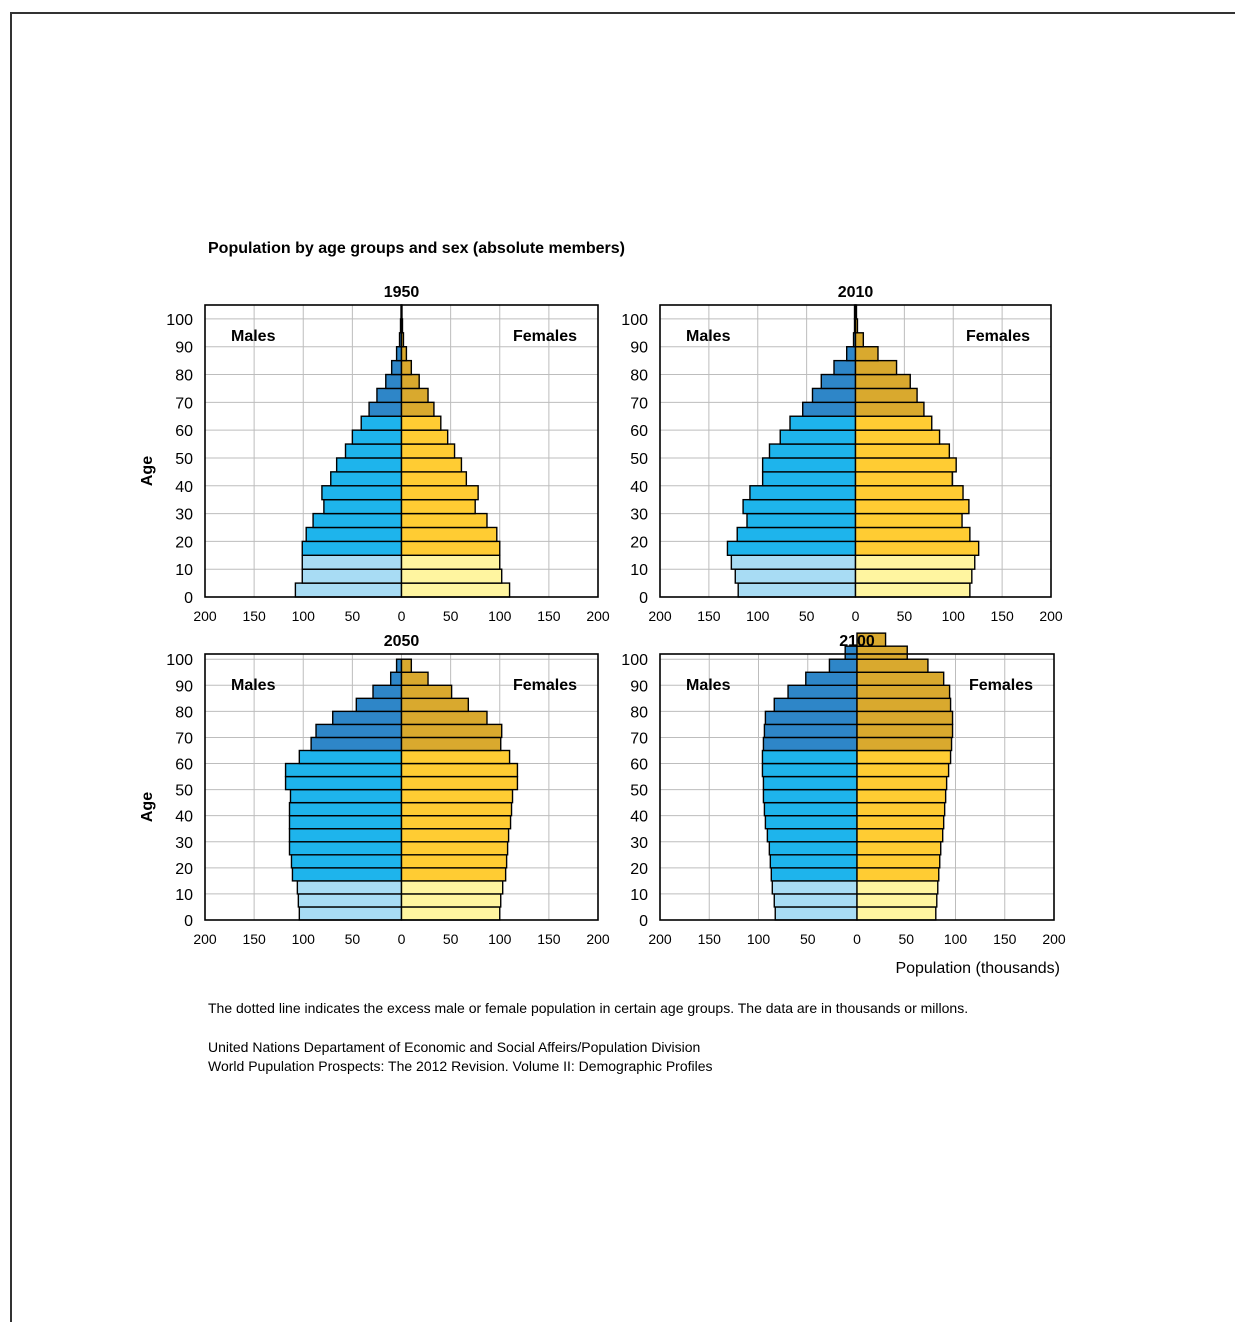 This screenshot has height=1322, width=1235. I want to click on y-tick-label: 80, so click(184, 376).